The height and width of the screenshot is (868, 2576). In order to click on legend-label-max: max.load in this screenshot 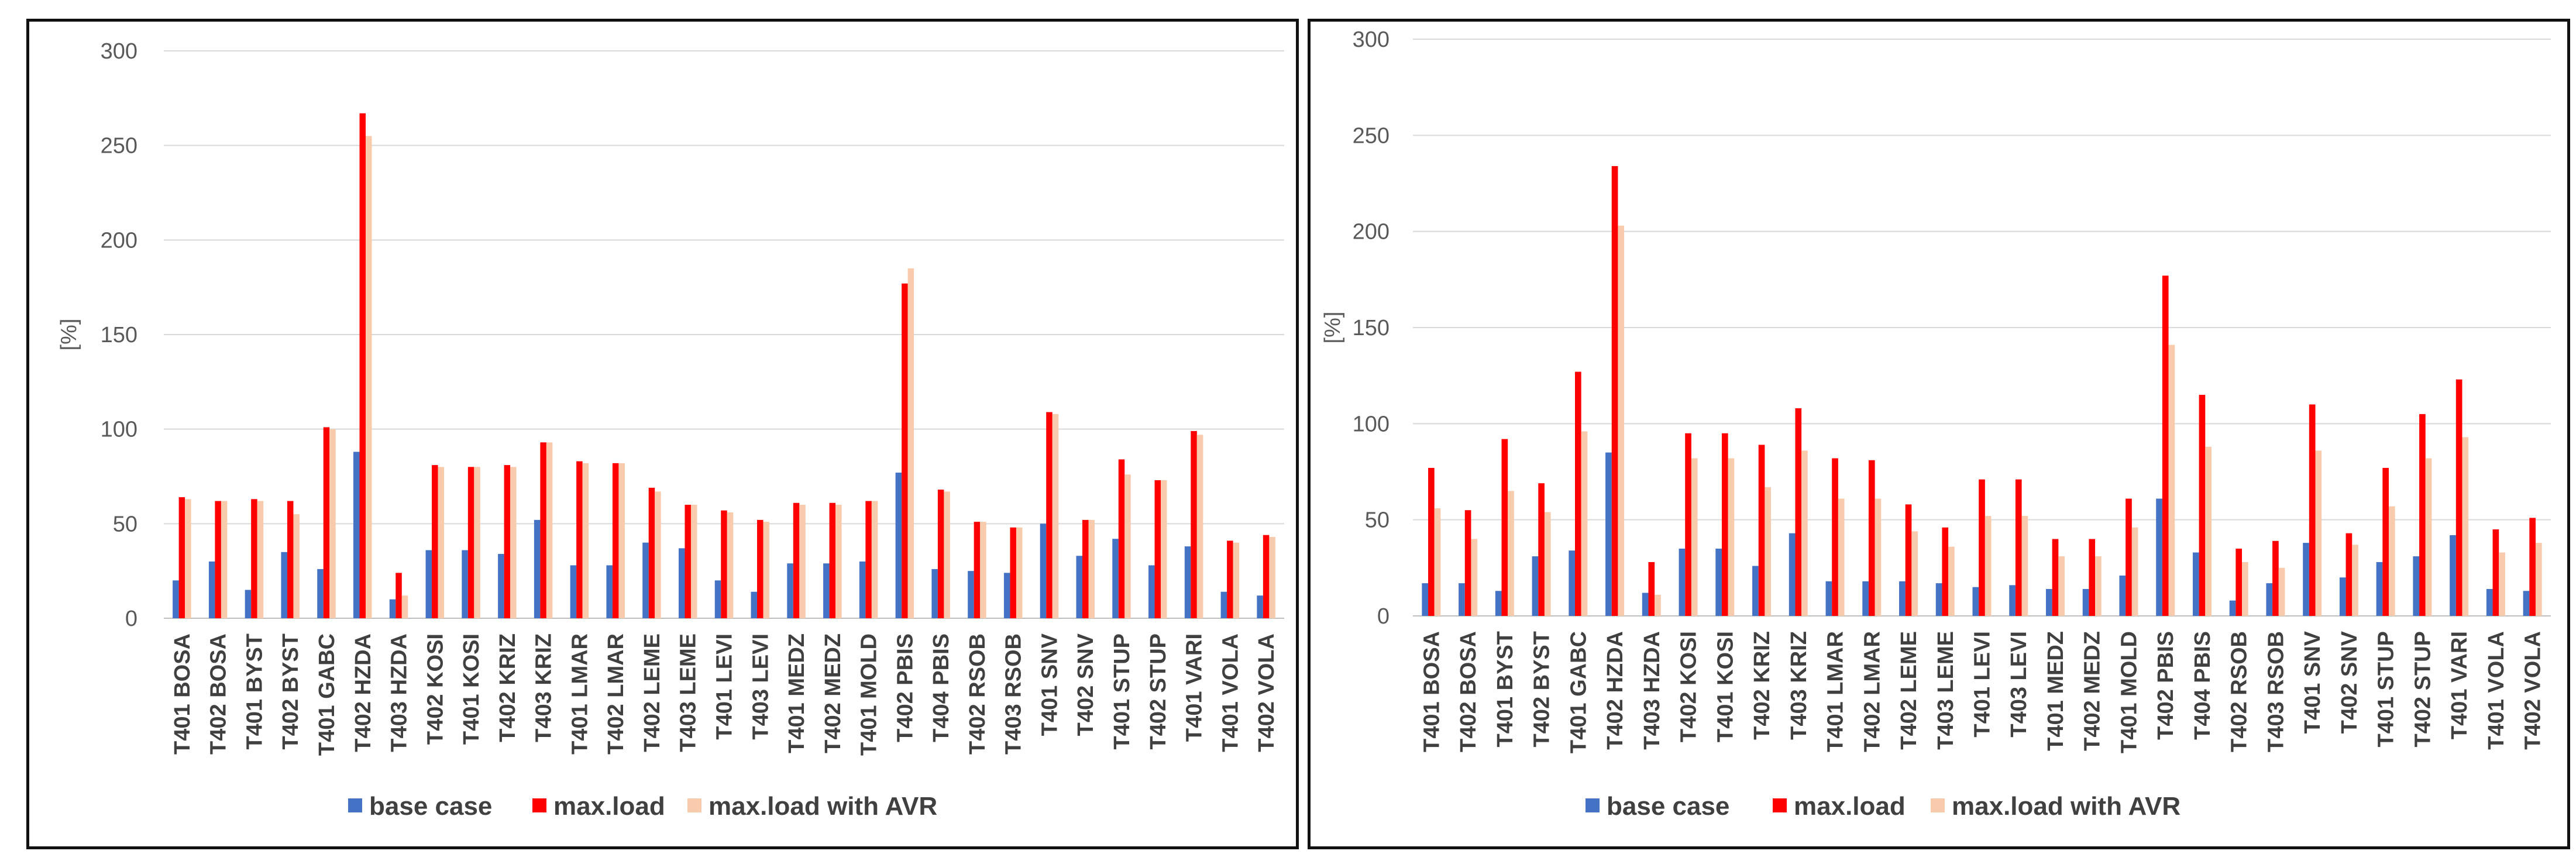, I will do `click(1850, 806)`.